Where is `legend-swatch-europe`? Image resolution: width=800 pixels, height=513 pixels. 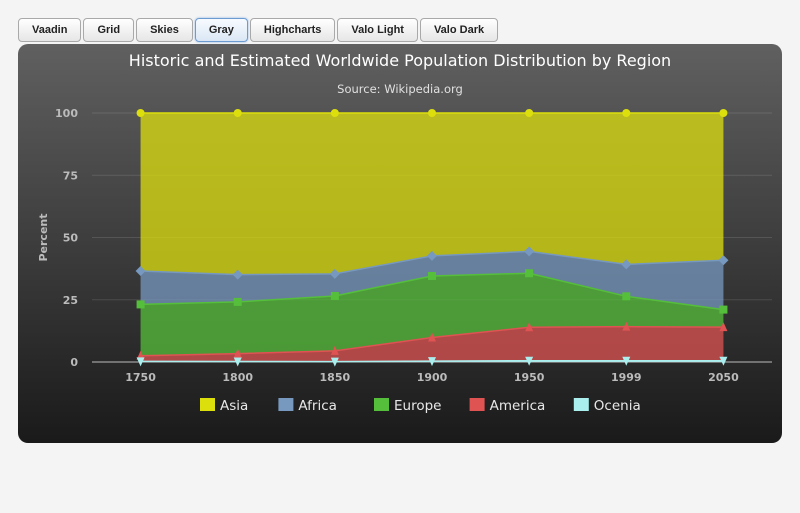 legend-swatch-europe is located at coordinates (381, 404).